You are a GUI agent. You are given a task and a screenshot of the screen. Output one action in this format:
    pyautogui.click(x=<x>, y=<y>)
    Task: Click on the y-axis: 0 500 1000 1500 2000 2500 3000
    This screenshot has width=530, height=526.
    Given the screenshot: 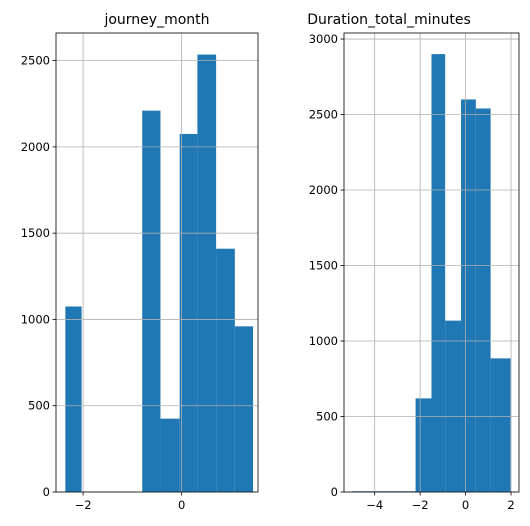 What is the action you would take?
    pyautogui.click(x=326, y=265)
    